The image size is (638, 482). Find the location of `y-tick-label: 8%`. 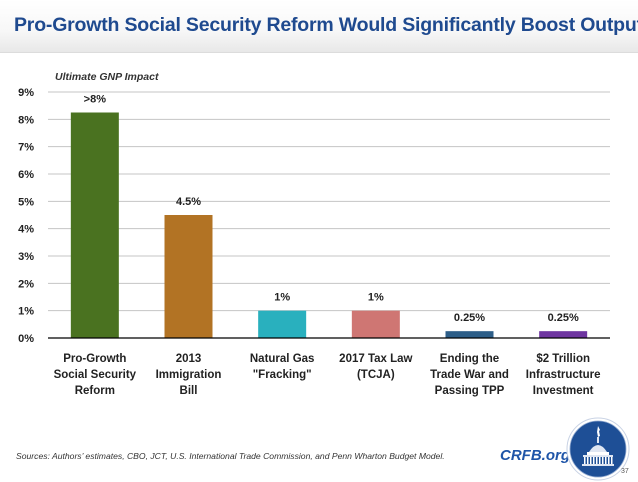

y-tick-label: 8% is located at coordinates (26, 120).